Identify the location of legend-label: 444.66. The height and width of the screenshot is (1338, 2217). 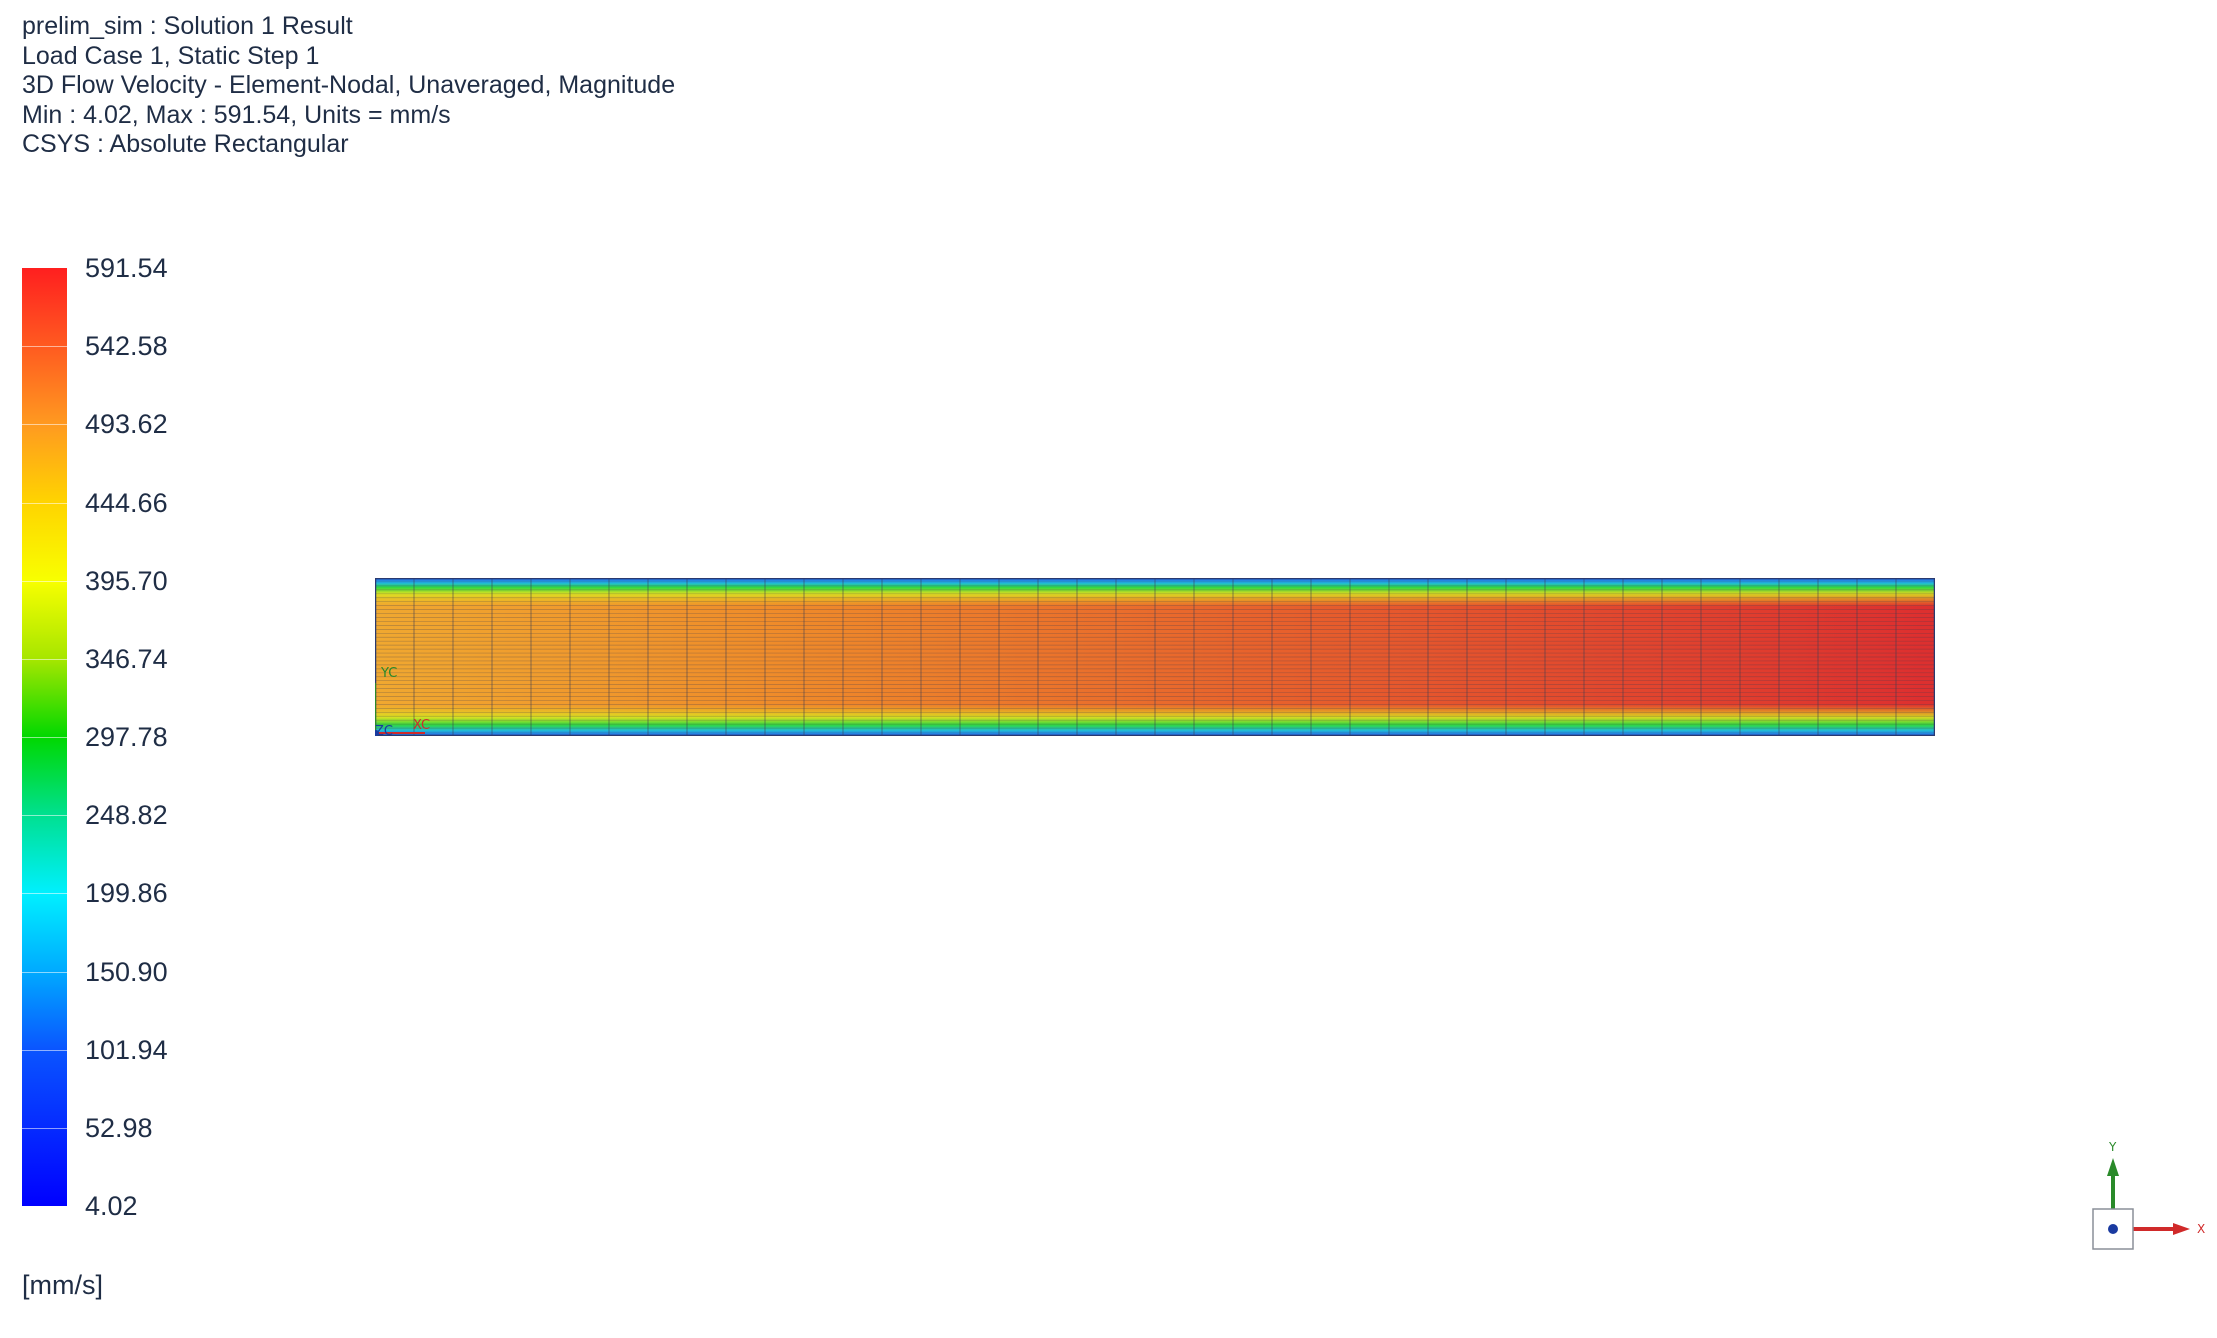
(126, 502).